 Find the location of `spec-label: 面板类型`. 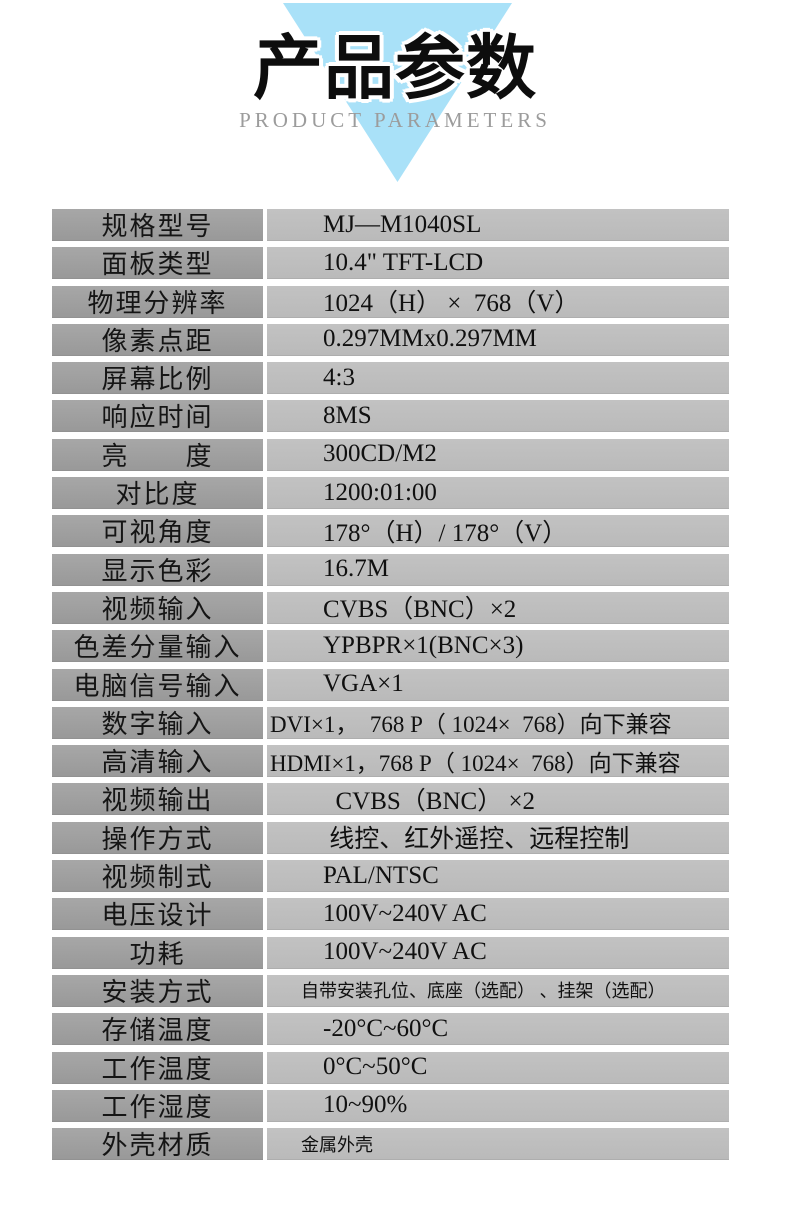

spec-label: 面板类型 is located at coordinates (157, 263).